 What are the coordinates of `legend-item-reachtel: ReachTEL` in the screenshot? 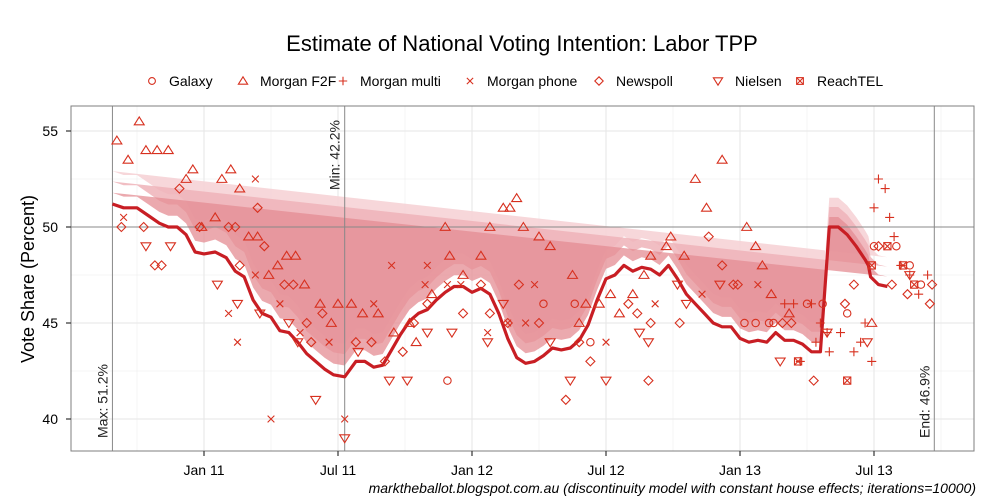 It's located at (839, 81).